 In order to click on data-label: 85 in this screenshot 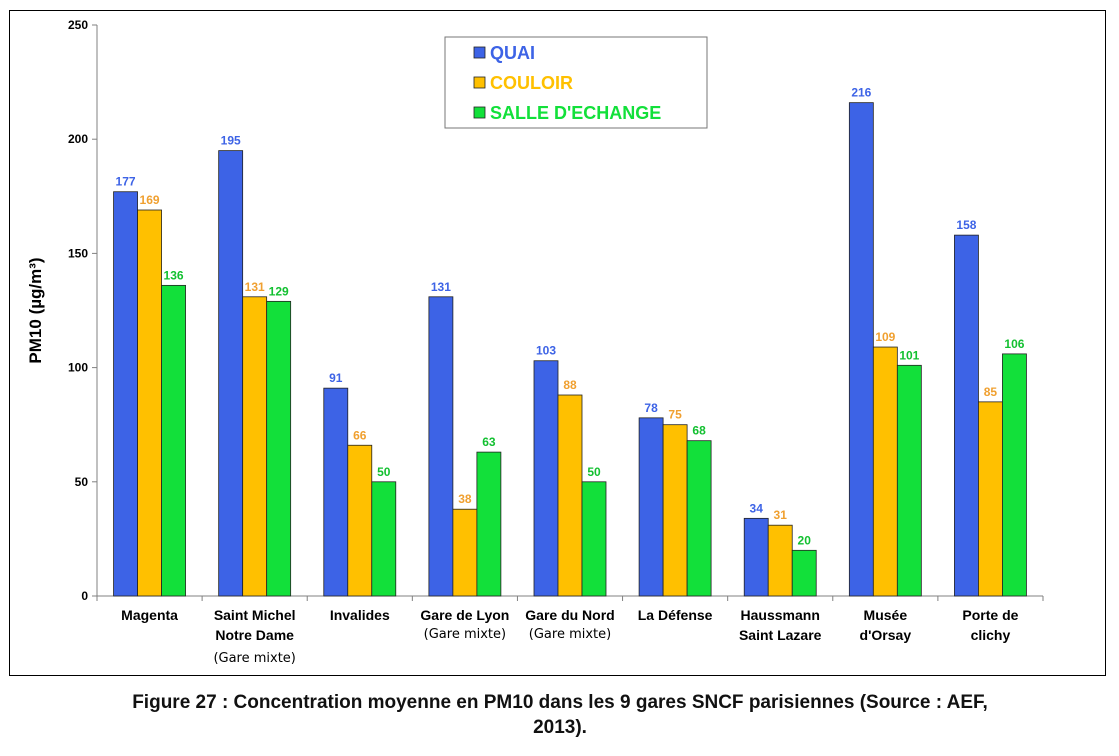, I will do `click(991, 392)`.